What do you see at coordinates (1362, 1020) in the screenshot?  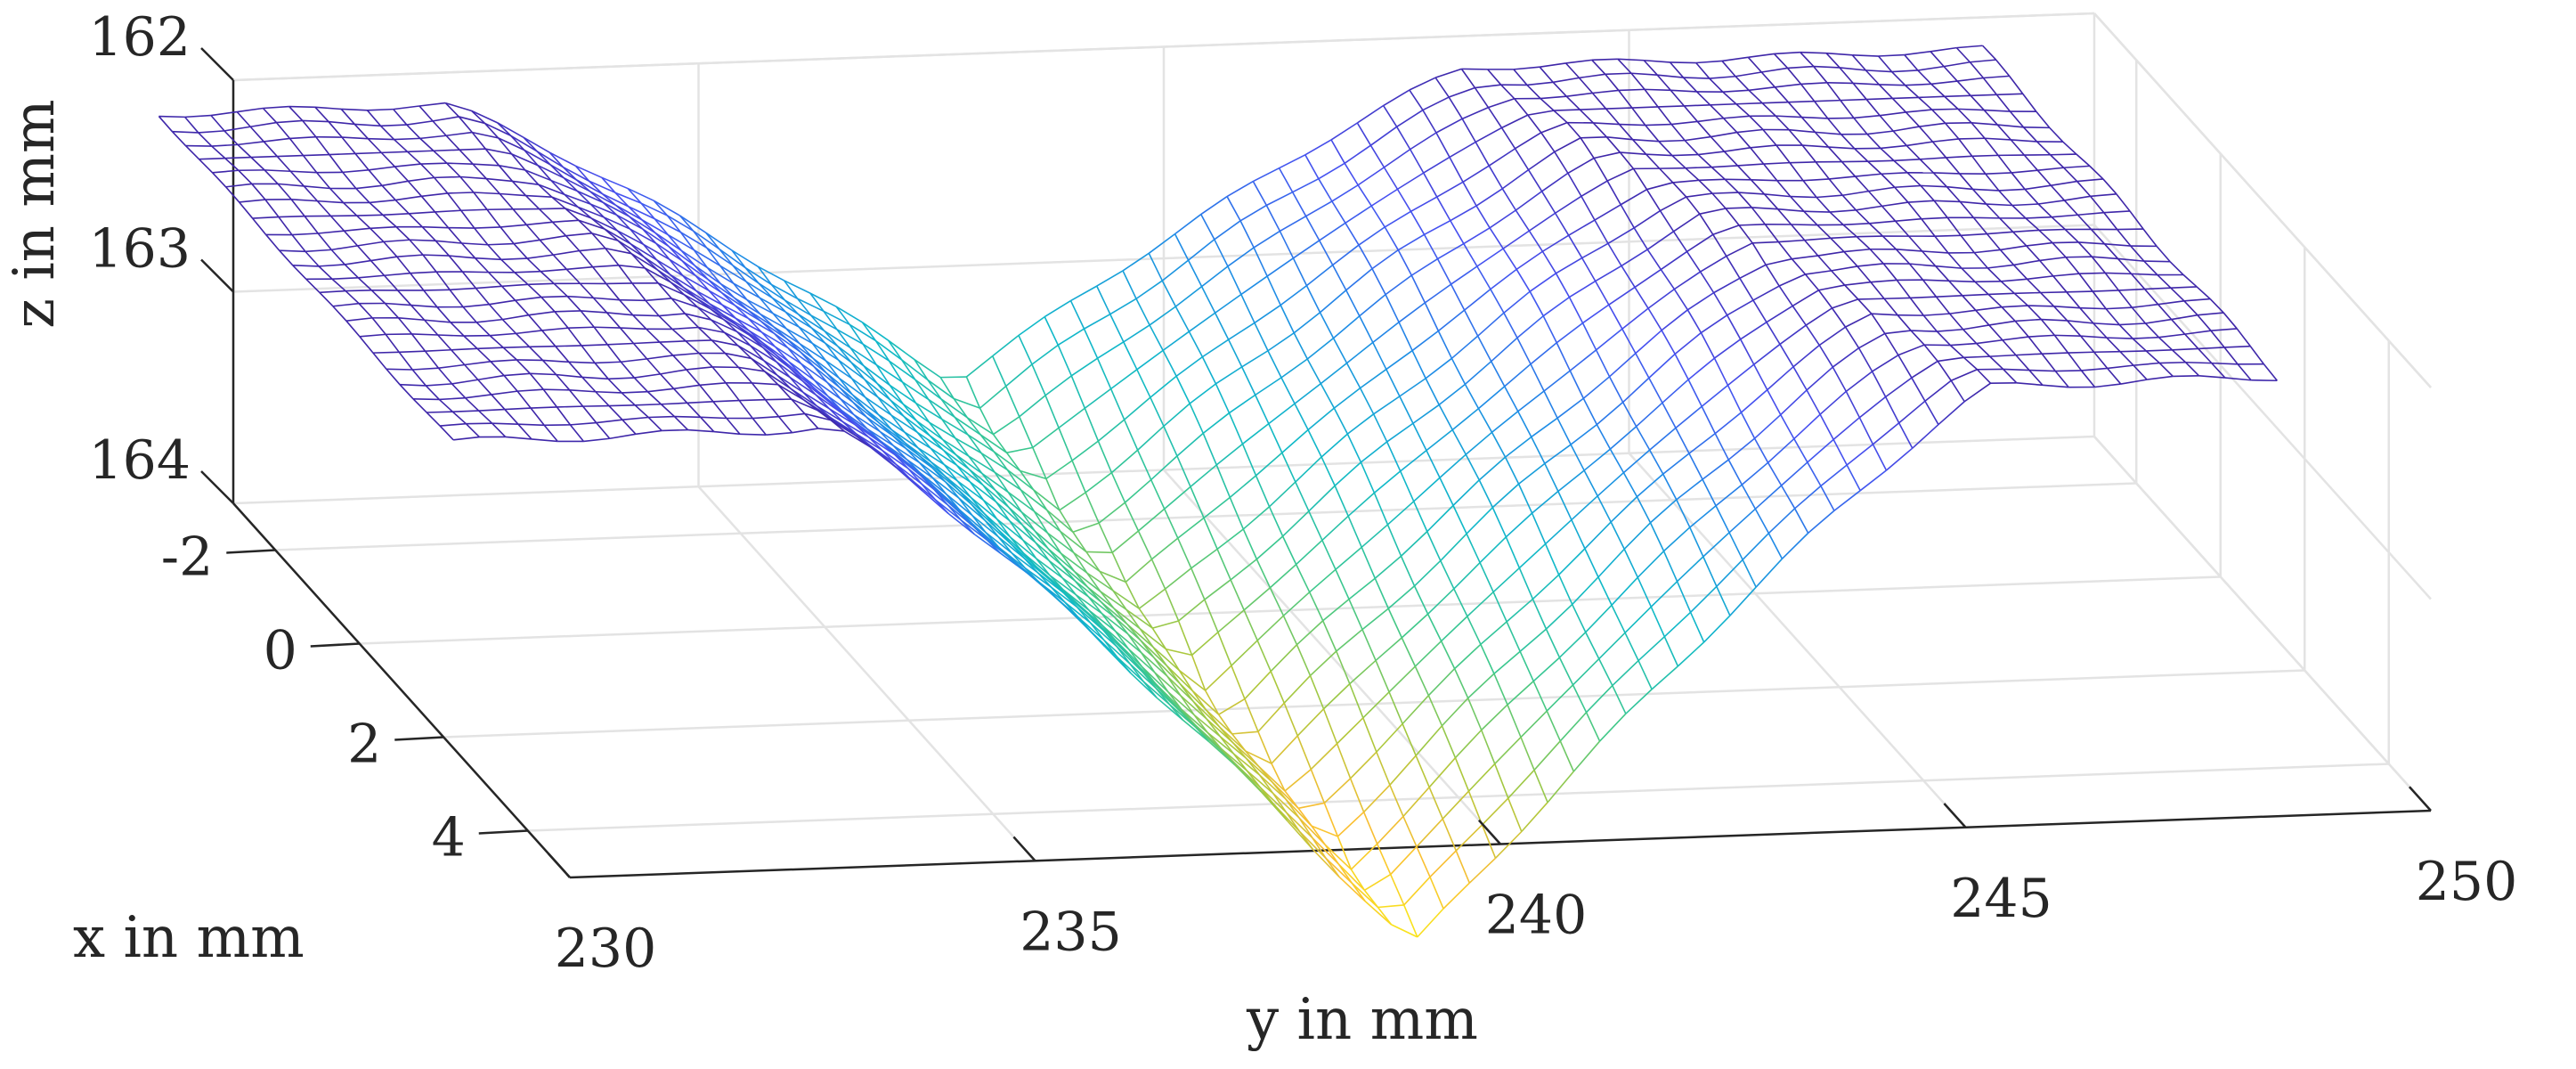 I see `y-axis-title: y in mm` at bounding box center [1362, 1020].